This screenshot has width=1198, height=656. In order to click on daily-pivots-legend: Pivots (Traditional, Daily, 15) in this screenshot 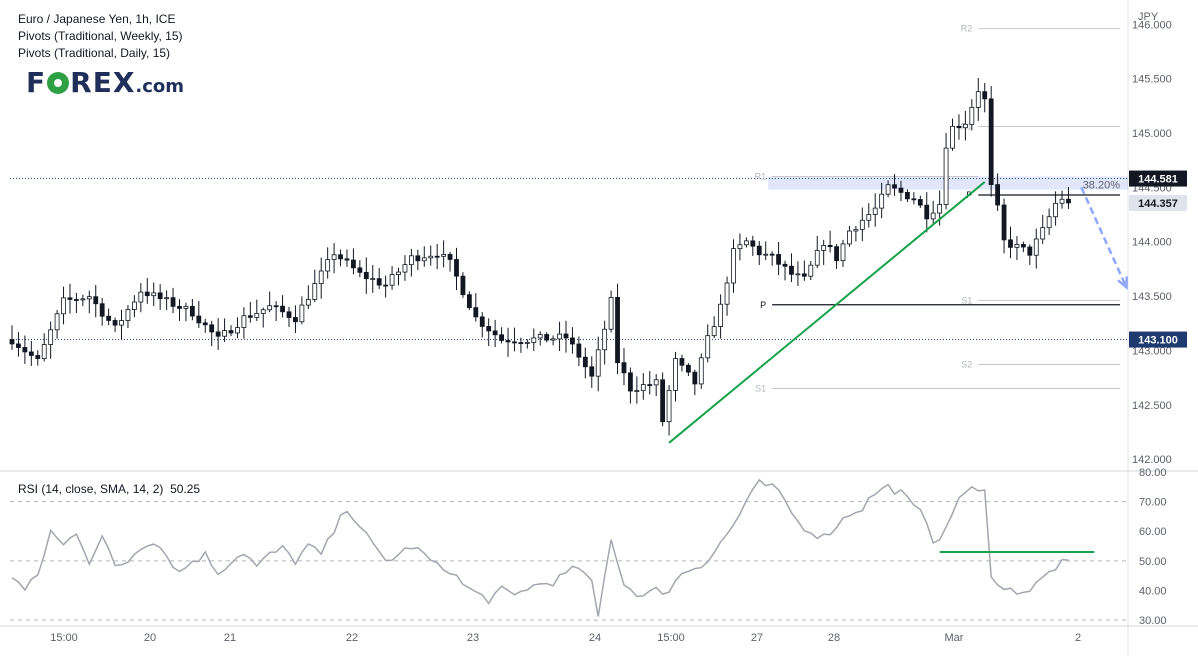, I will do `click(94, 53)`.